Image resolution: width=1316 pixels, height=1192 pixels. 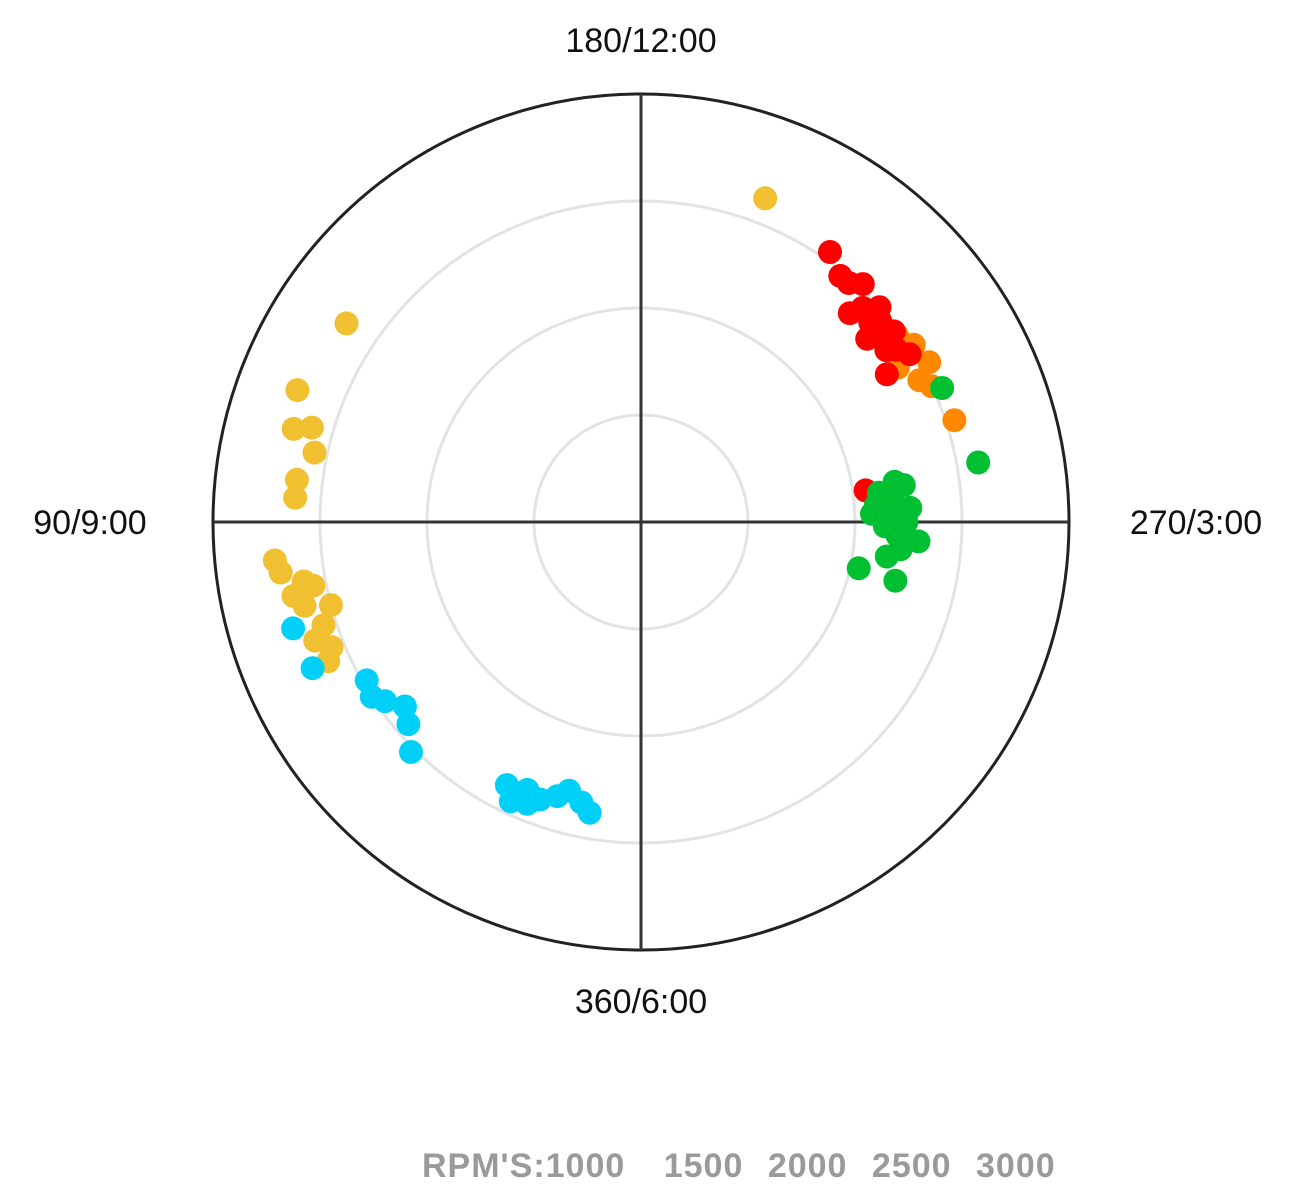 I want to click on data-point-s1-p6, so click(x=408, y=724).